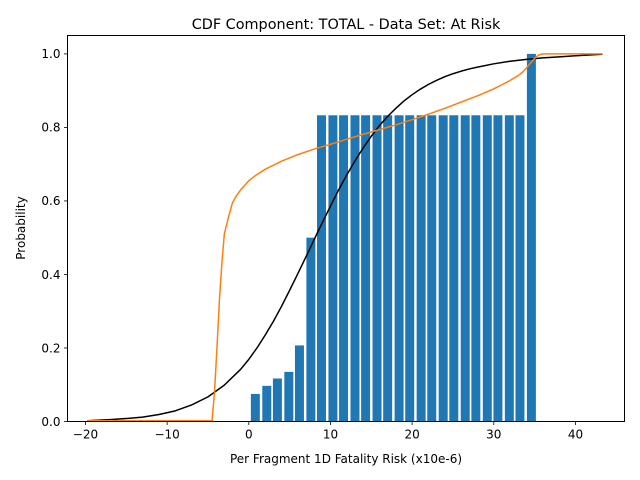  What do you see at coordinates (50, 348) in the screenshot?
I see `y-tick-label: 0.2` at bounding box center [50, 348].